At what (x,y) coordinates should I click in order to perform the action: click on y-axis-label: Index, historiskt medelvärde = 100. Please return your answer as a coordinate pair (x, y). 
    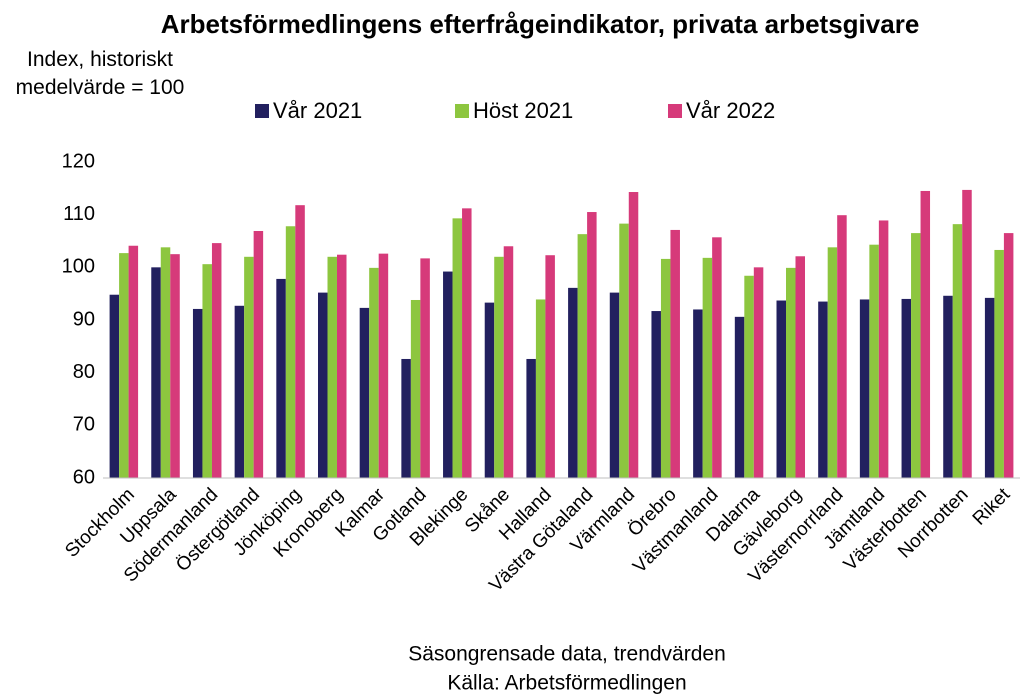
    Looking at the image, I should click on (100, 73).